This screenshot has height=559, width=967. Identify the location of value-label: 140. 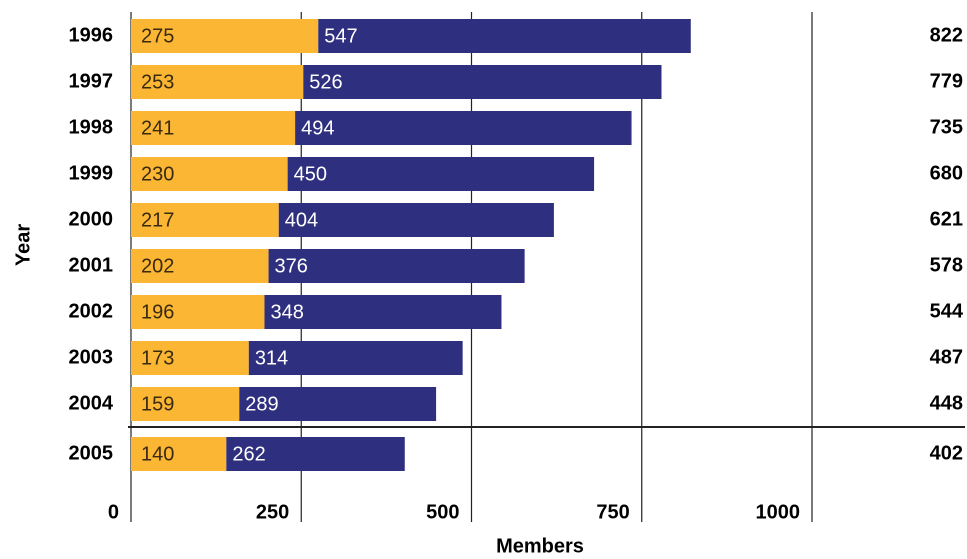
(157, 454).